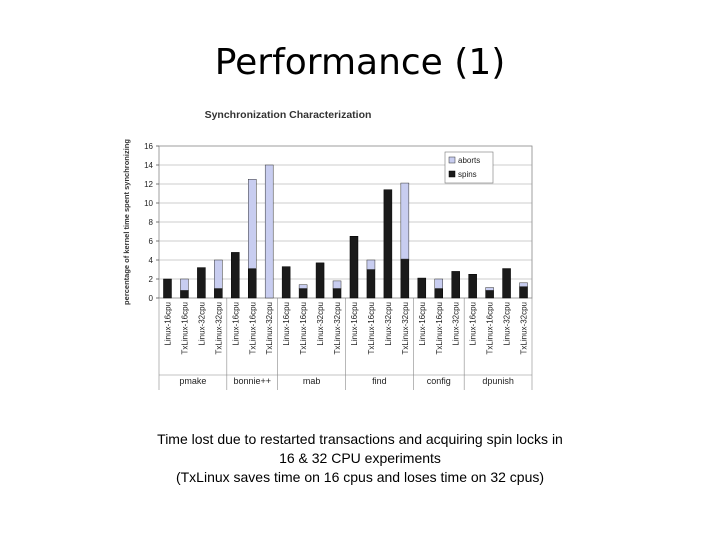  I want to click on y-tick-label: 16, so click(148, 146).